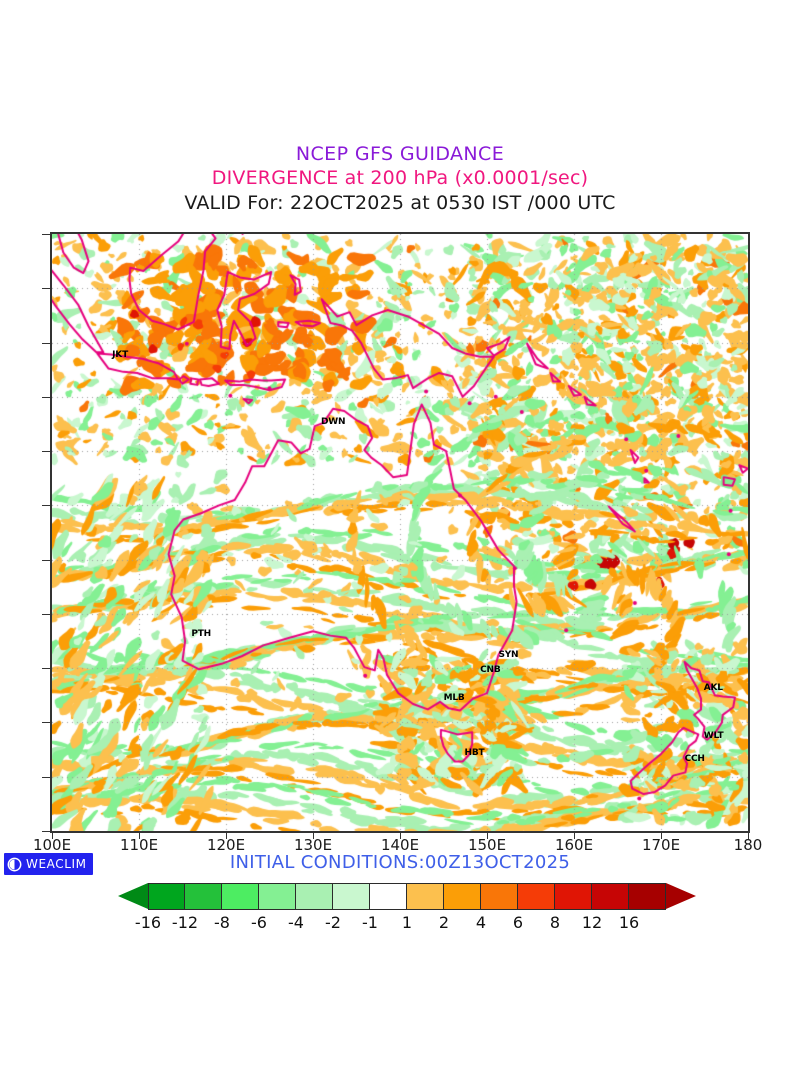 The height and width of the screenshot is (1067, 800). Describe the element at coordinates (226, 845) in the screenshot. I see `x-axis-label: 120E` at that location.